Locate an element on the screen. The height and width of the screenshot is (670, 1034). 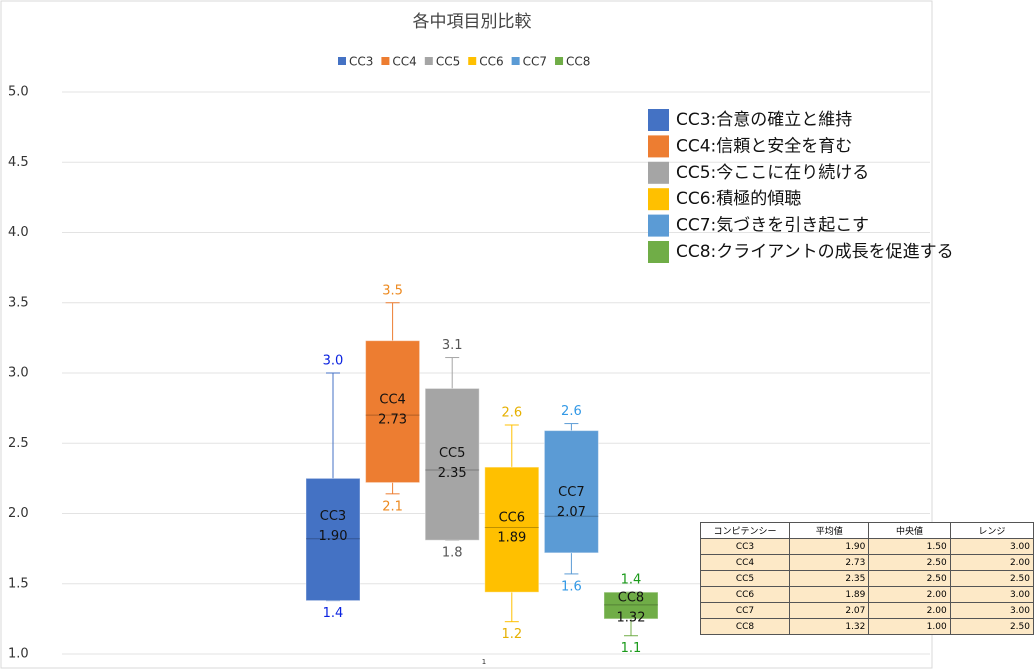
table-cell: CC8 is located at coordinates (745, 626).